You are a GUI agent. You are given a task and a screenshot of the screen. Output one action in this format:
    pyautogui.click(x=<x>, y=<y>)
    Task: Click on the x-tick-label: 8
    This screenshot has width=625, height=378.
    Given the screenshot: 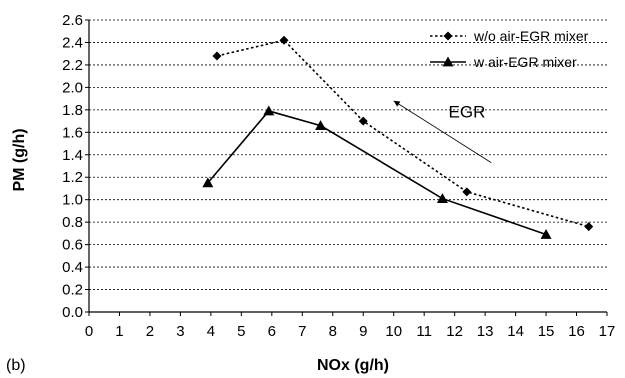 What is the action you would take?
    pyautogui.click(x=333, y=331)
    